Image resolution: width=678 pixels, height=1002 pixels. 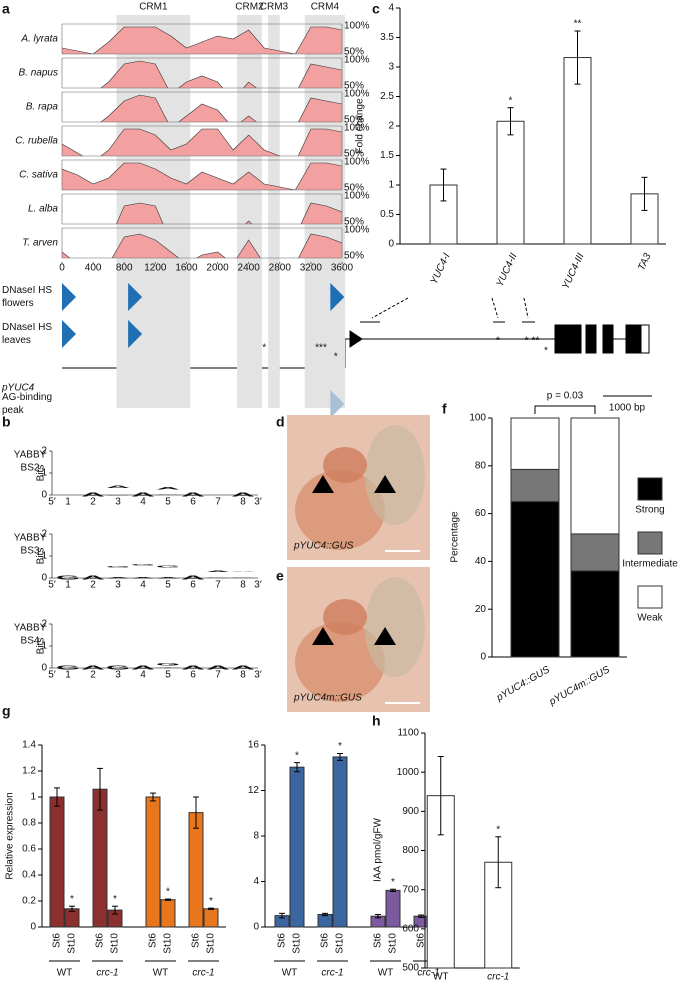 I want to click on y-tick-label: 1.5, so click(x=387, y=155).